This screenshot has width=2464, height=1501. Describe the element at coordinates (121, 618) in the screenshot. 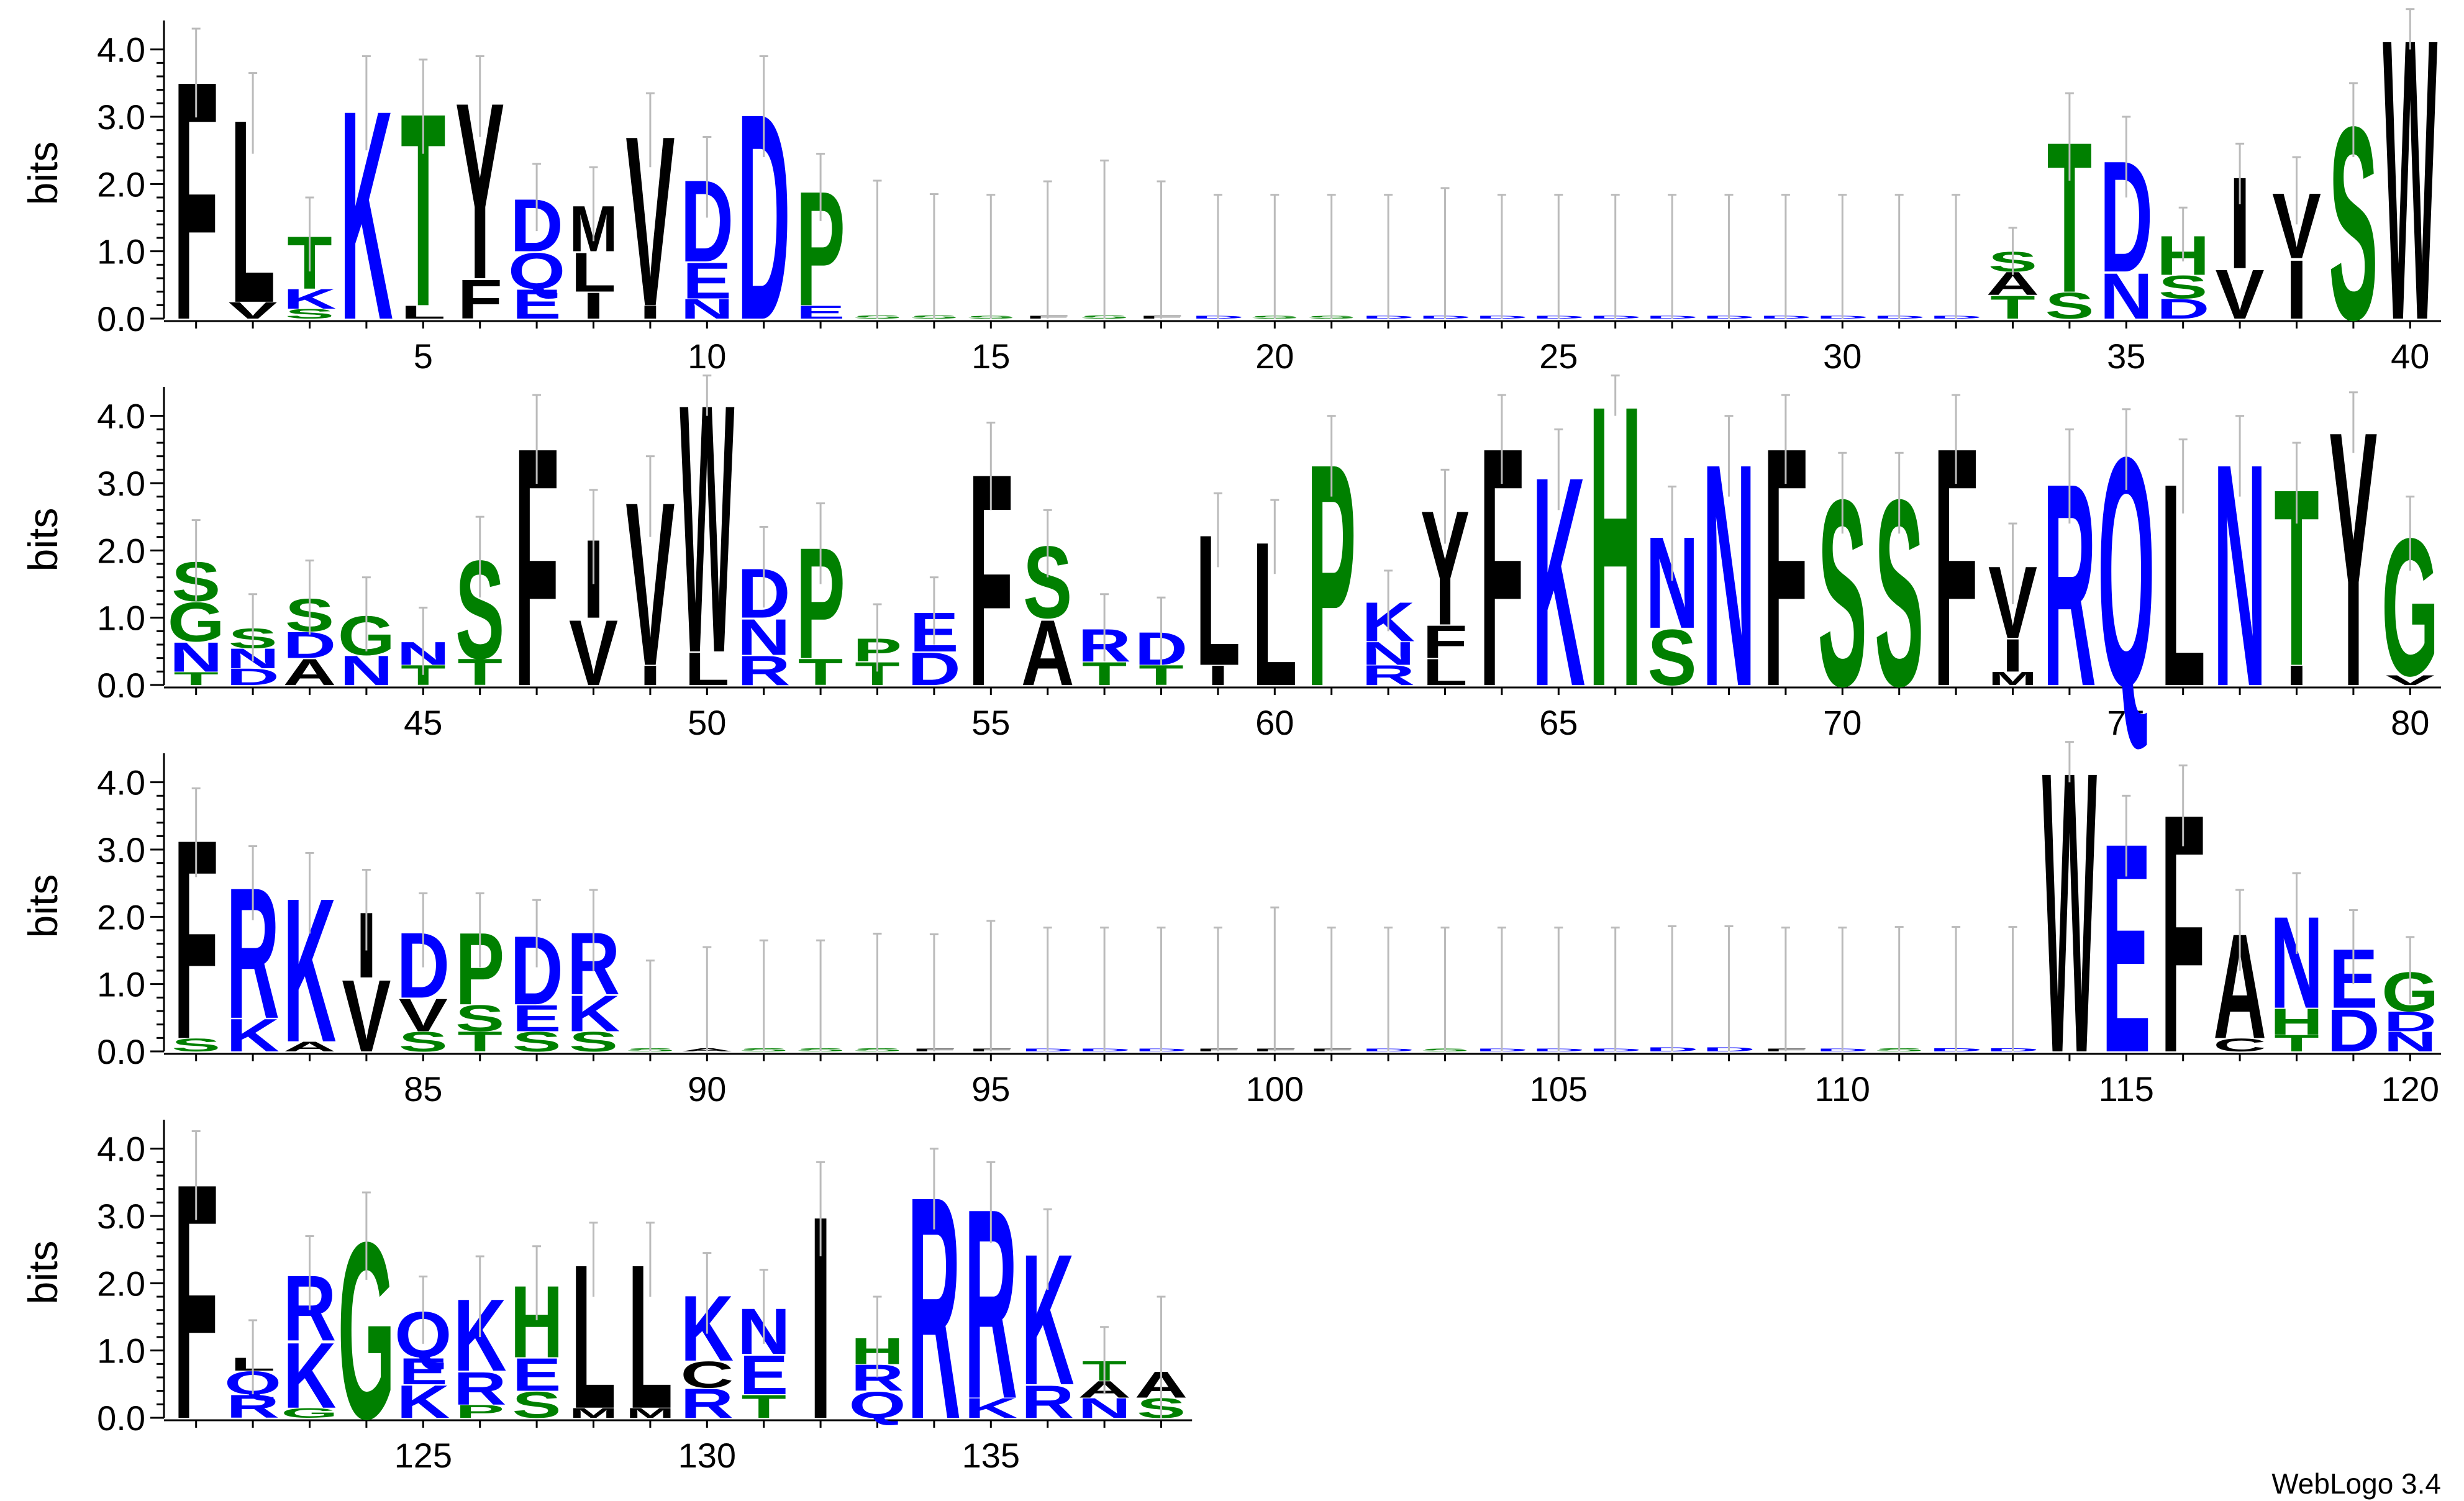

I see `y-tick-label: 1.0` at that location.